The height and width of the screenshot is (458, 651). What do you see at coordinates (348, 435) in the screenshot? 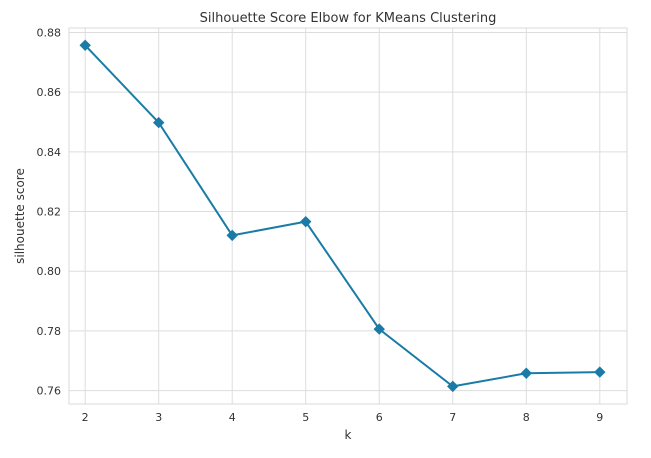
I see `x-axis-label: k` at bounding box center [348, 435].